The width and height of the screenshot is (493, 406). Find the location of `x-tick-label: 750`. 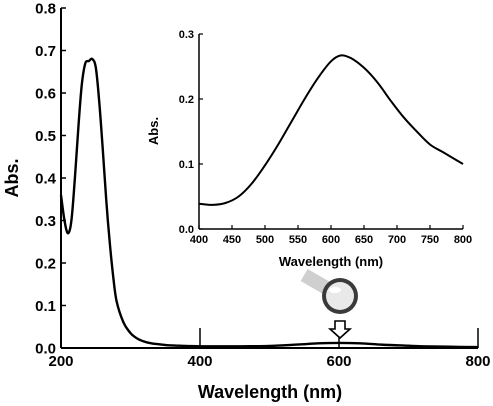

x-tick-label: 750 is located at coordinates (430, 240).